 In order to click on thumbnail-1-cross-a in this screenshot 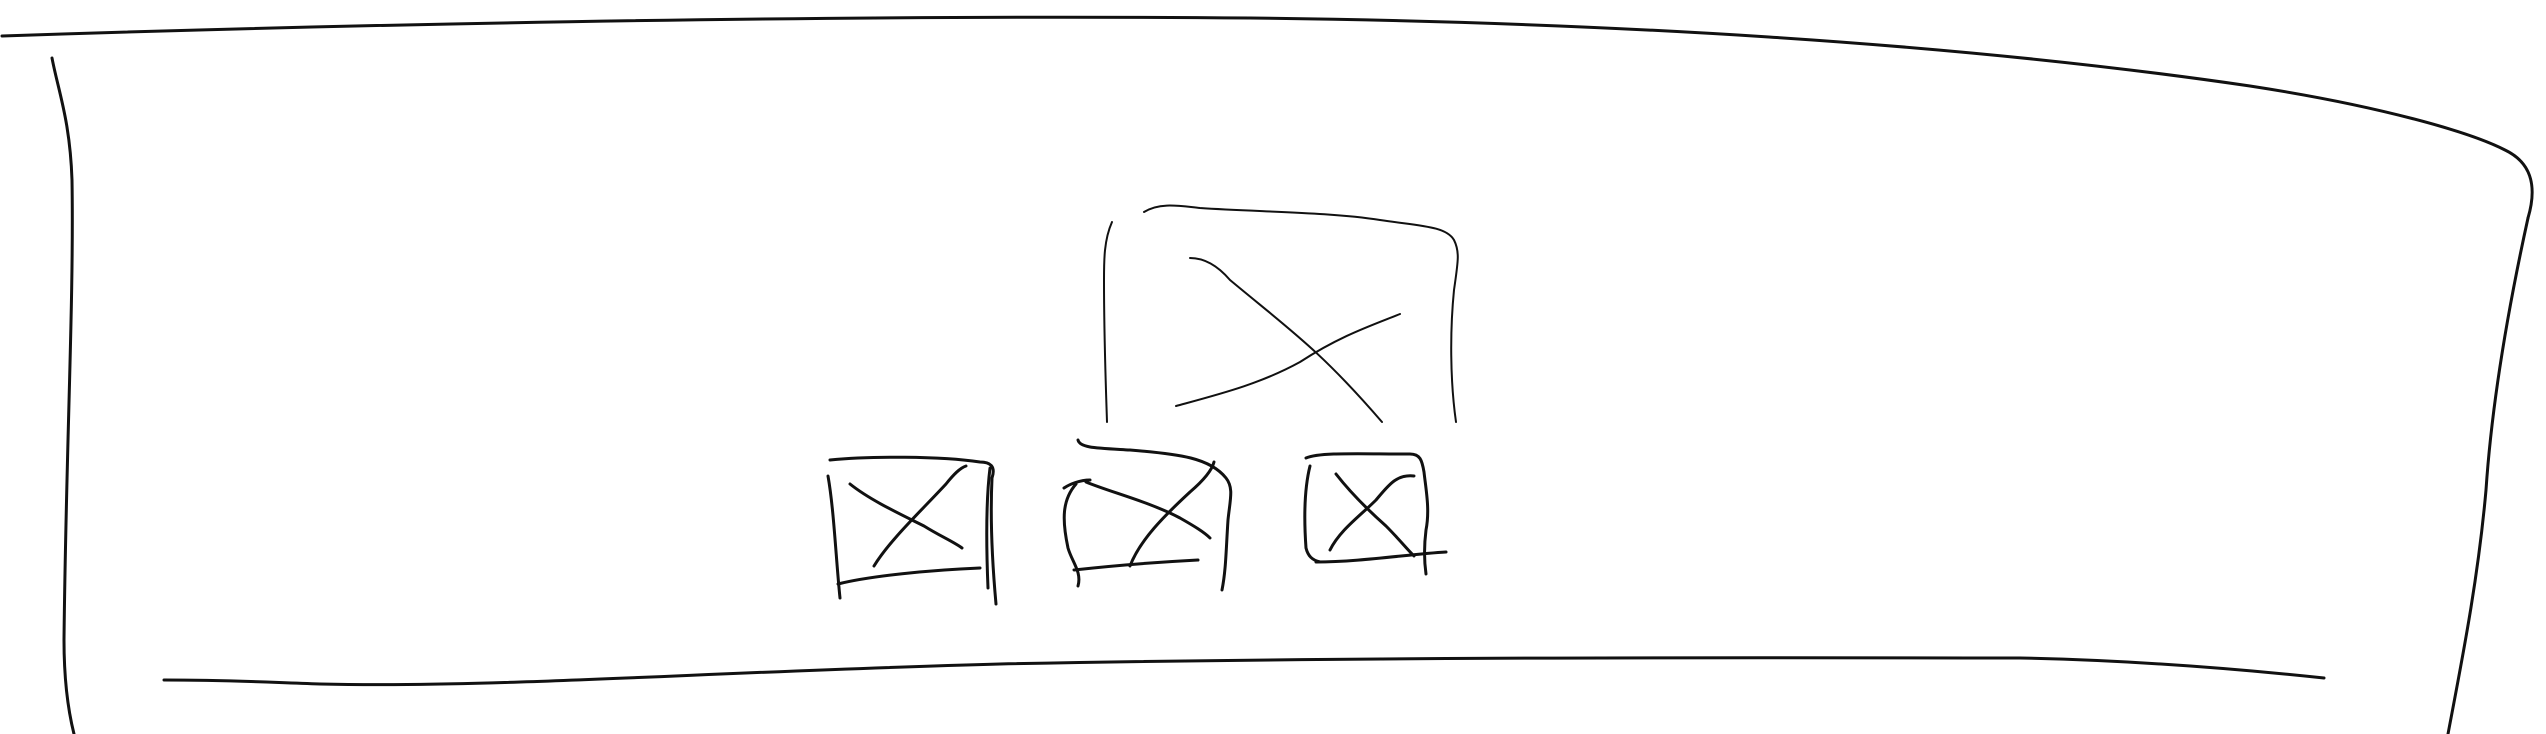, I will do `click(906, 516)`.